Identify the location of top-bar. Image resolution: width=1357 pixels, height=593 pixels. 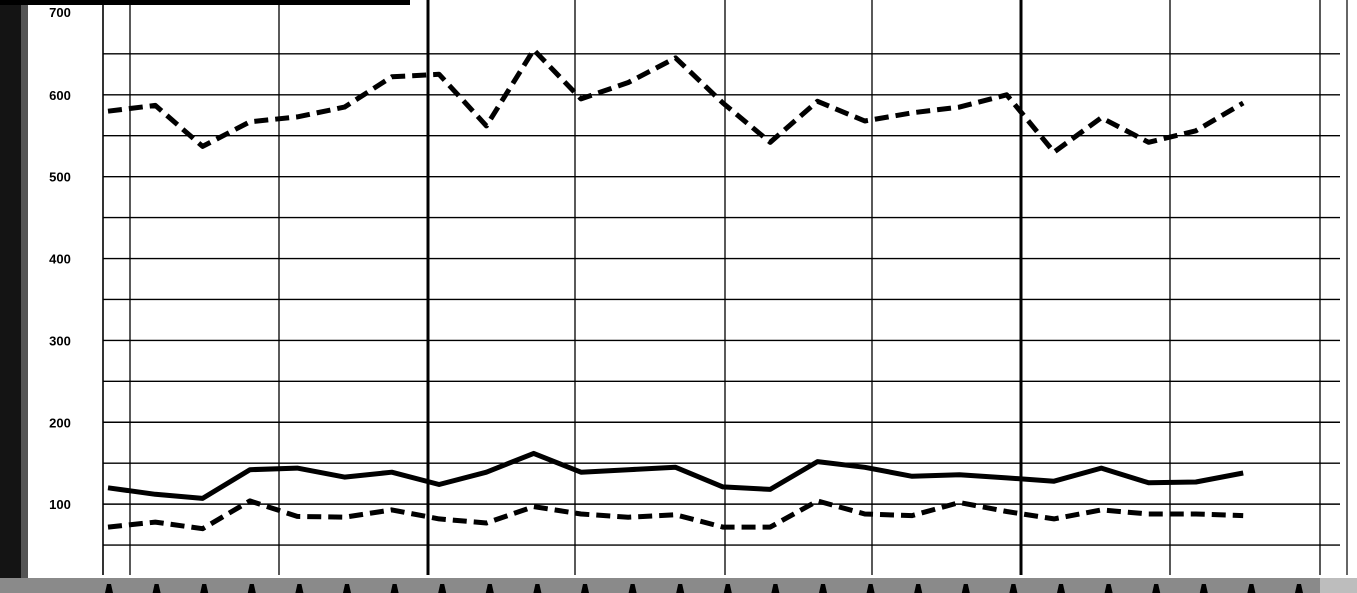
(205, 2).